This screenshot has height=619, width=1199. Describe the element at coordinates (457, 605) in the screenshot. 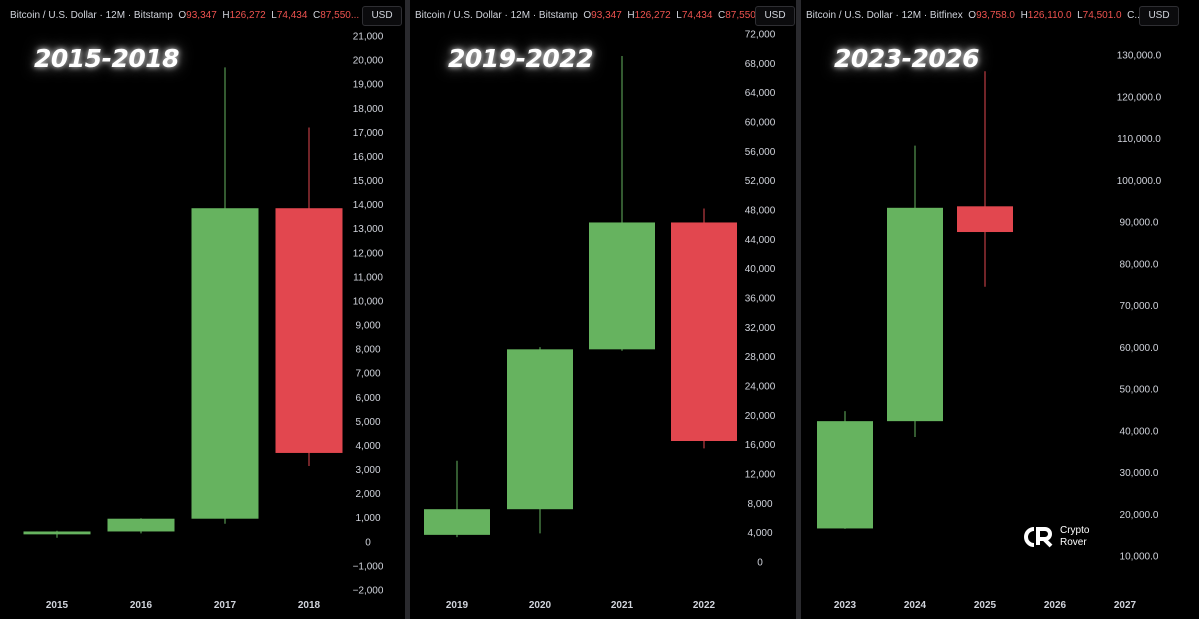

I see `x-tick-label: 2019` at that location.